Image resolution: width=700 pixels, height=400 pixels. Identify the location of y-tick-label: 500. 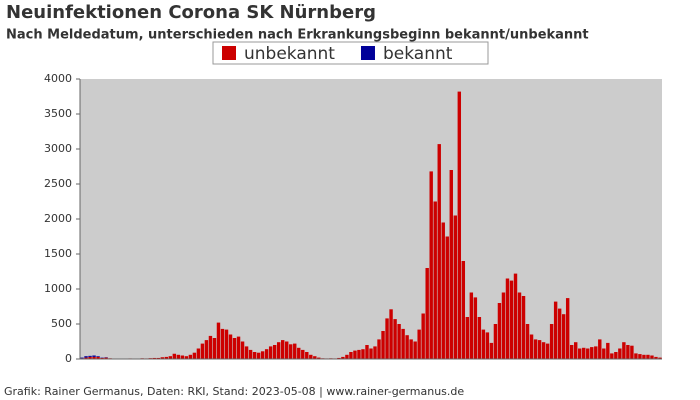
(61, 323).